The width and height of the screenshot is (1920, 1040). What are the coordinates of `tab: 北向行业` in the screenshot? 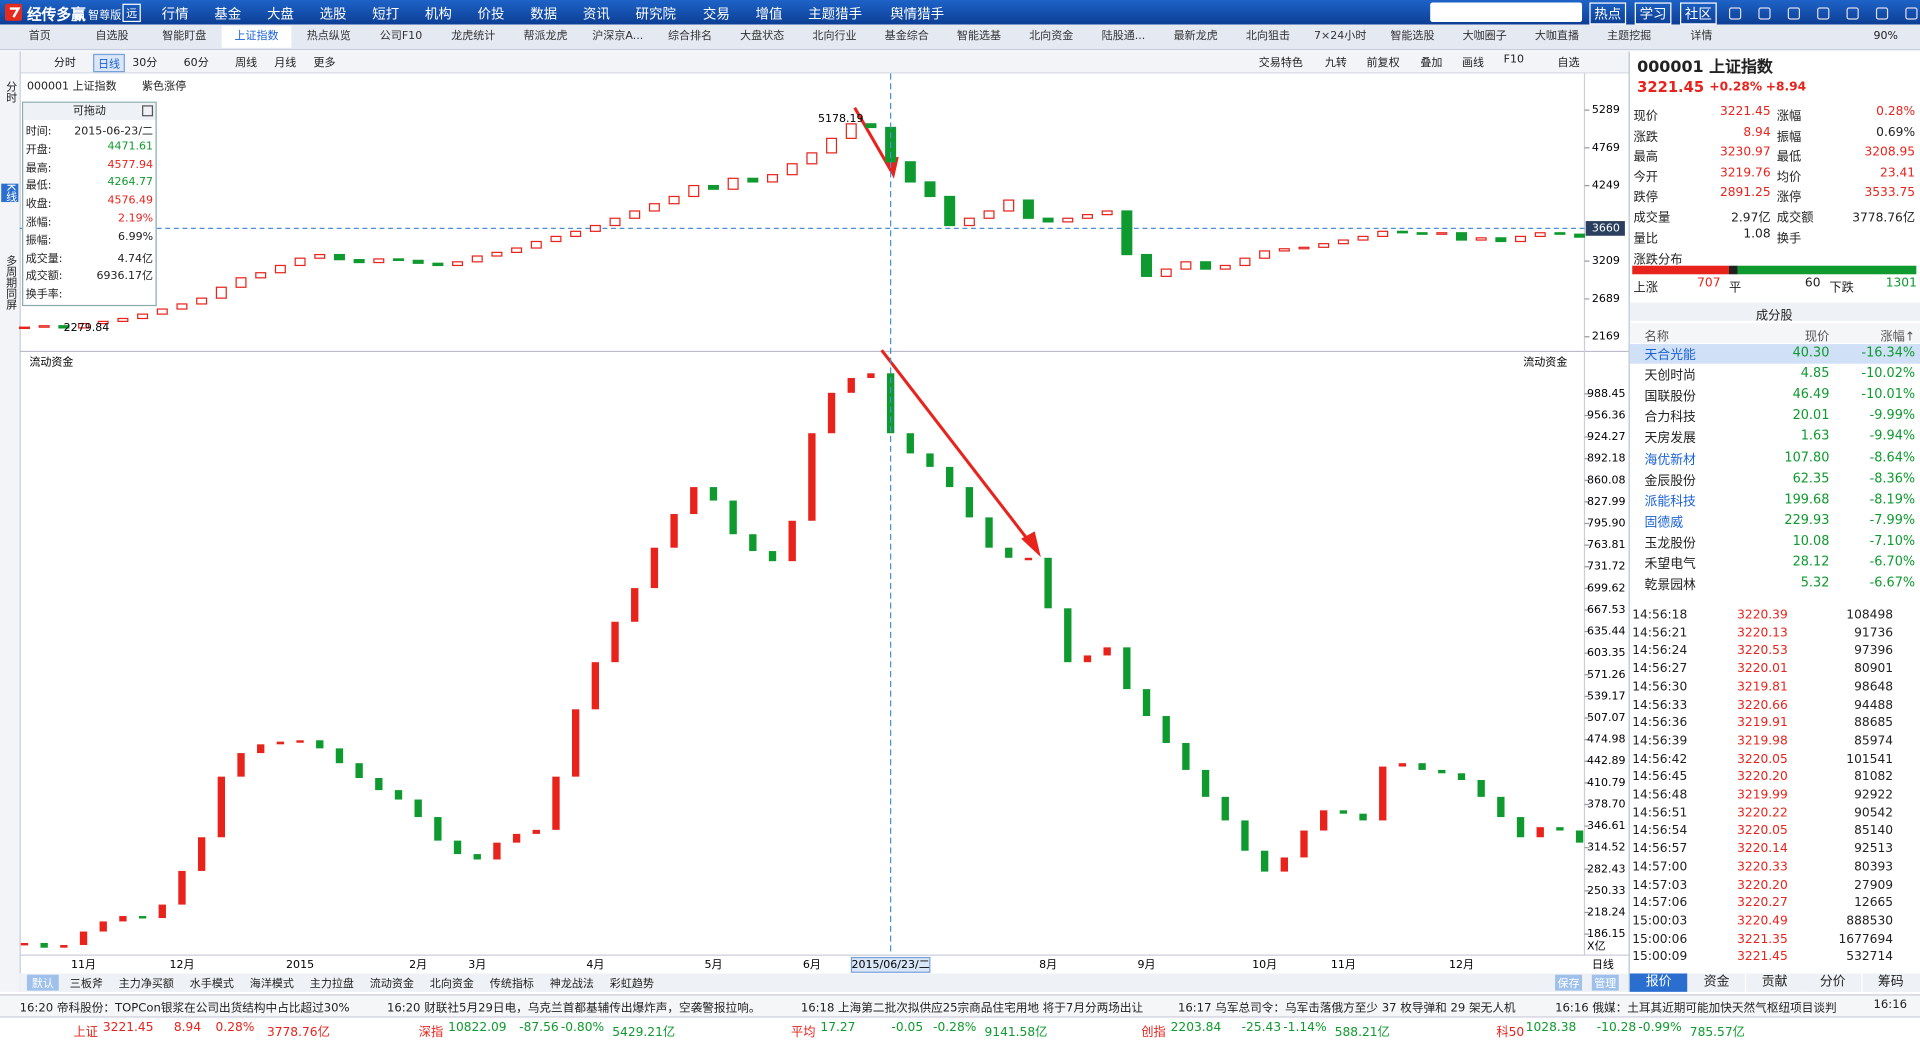 It's located at (834, 36).